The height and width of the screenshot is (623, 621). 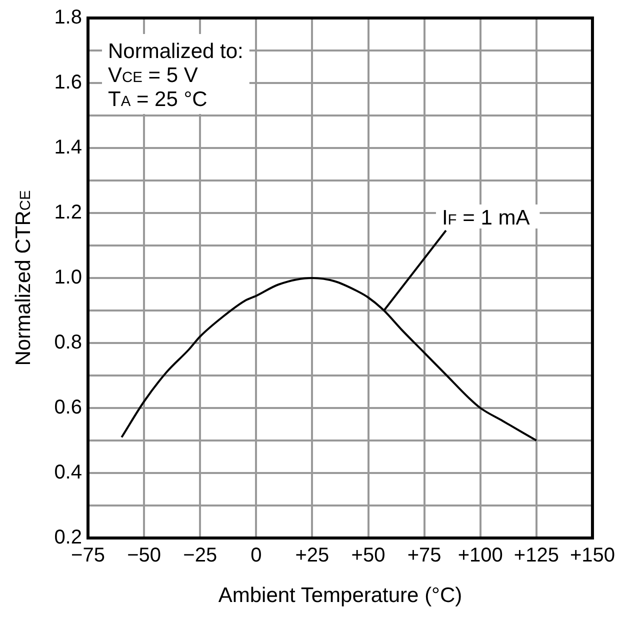 I want to click on x-tick-label: −25, so click(x=200, y=555).